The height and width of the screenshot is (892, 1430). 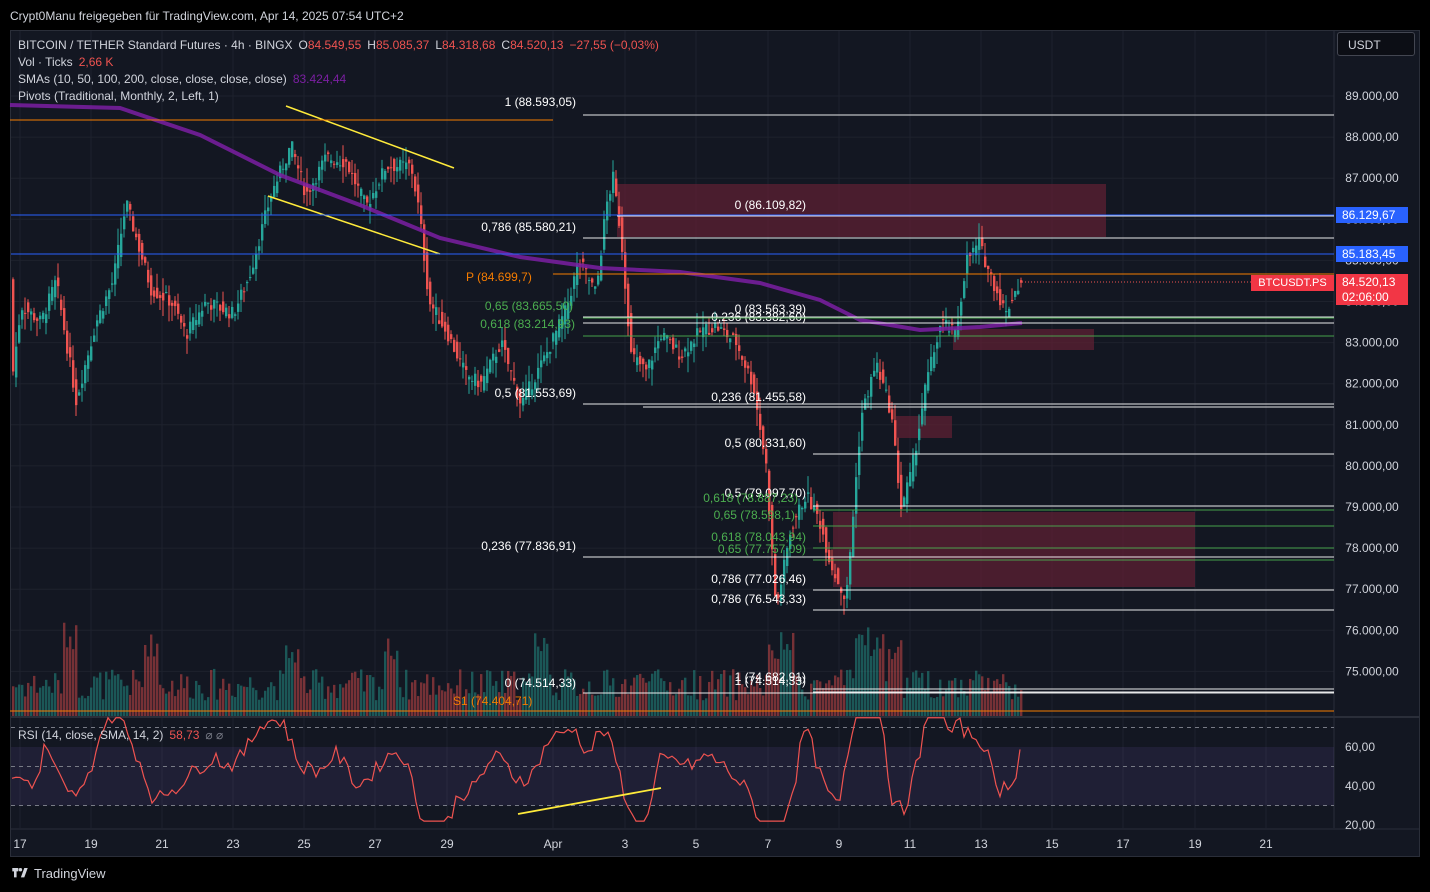 What do you see at coordinates (1372, 384) in the screenshot?
I see `price-axis-label: 82.000,00` at bounding box center [1372, 384].